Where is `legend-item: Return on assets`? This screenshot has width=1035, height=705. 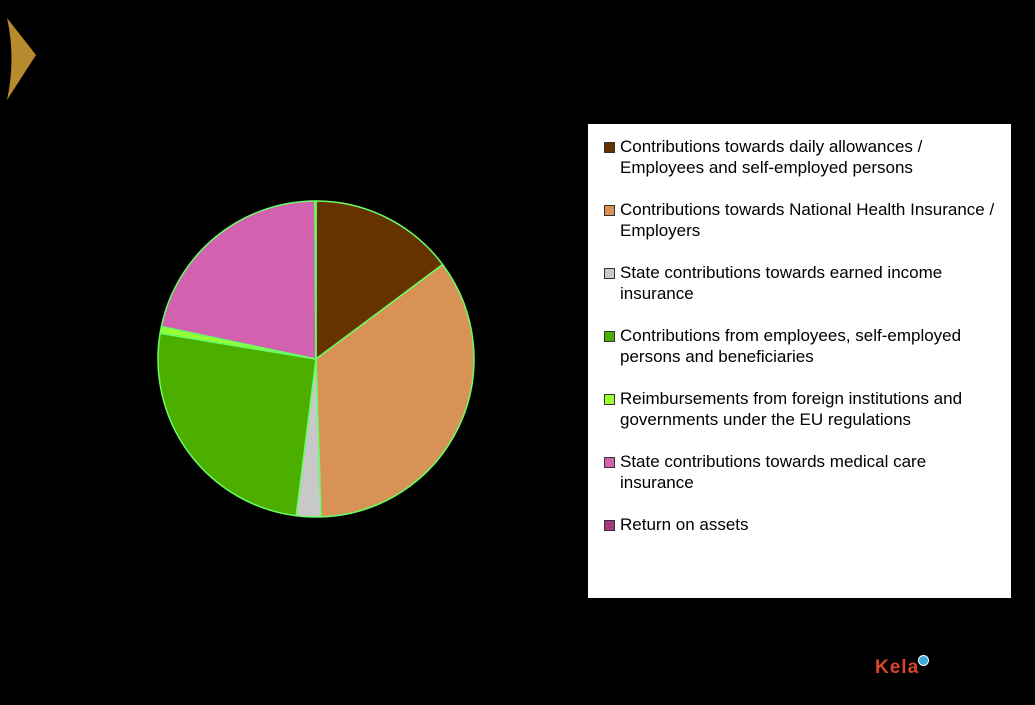 legend-item: Return on assets is located at coordinates (800, 524).